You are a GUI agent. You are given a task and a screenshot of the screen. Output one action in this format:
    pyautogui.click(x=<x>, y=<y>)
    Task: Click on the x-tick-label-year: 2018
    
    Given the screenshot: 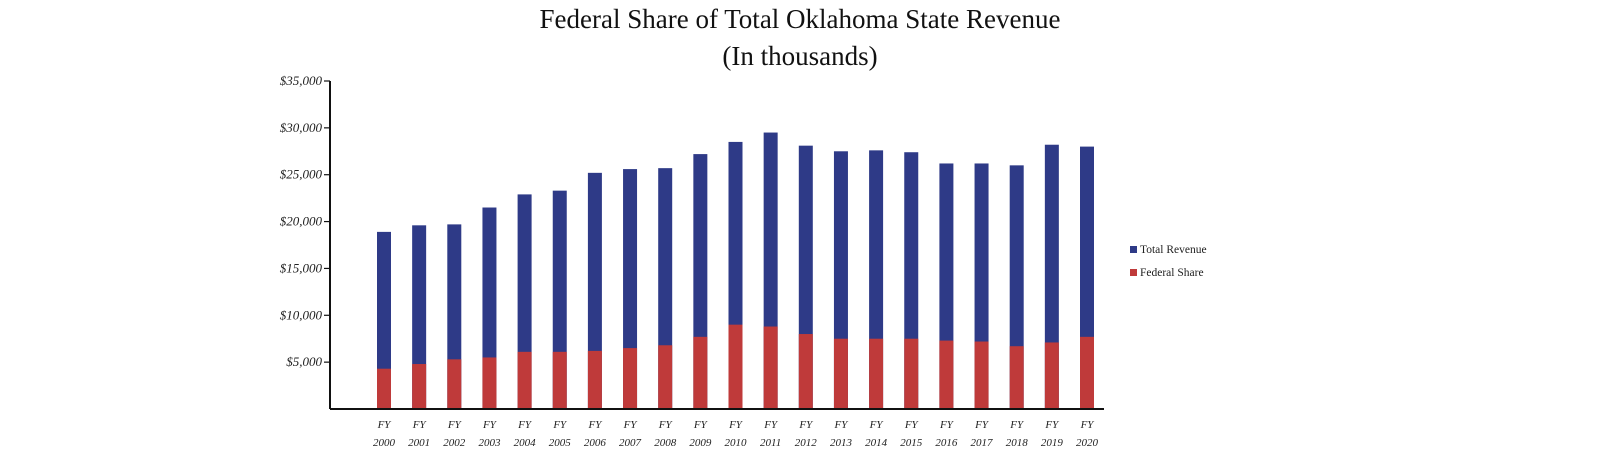 What is the action you would take?
    pyautogui.click(x=1017, y=443)
    